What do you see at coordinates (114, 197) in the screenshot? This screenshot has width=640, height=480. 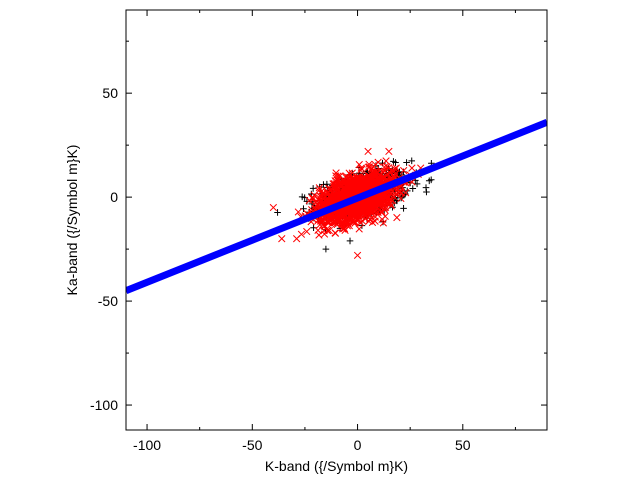 I see `y-tick-label: 0` at bounding box center [114, 197].